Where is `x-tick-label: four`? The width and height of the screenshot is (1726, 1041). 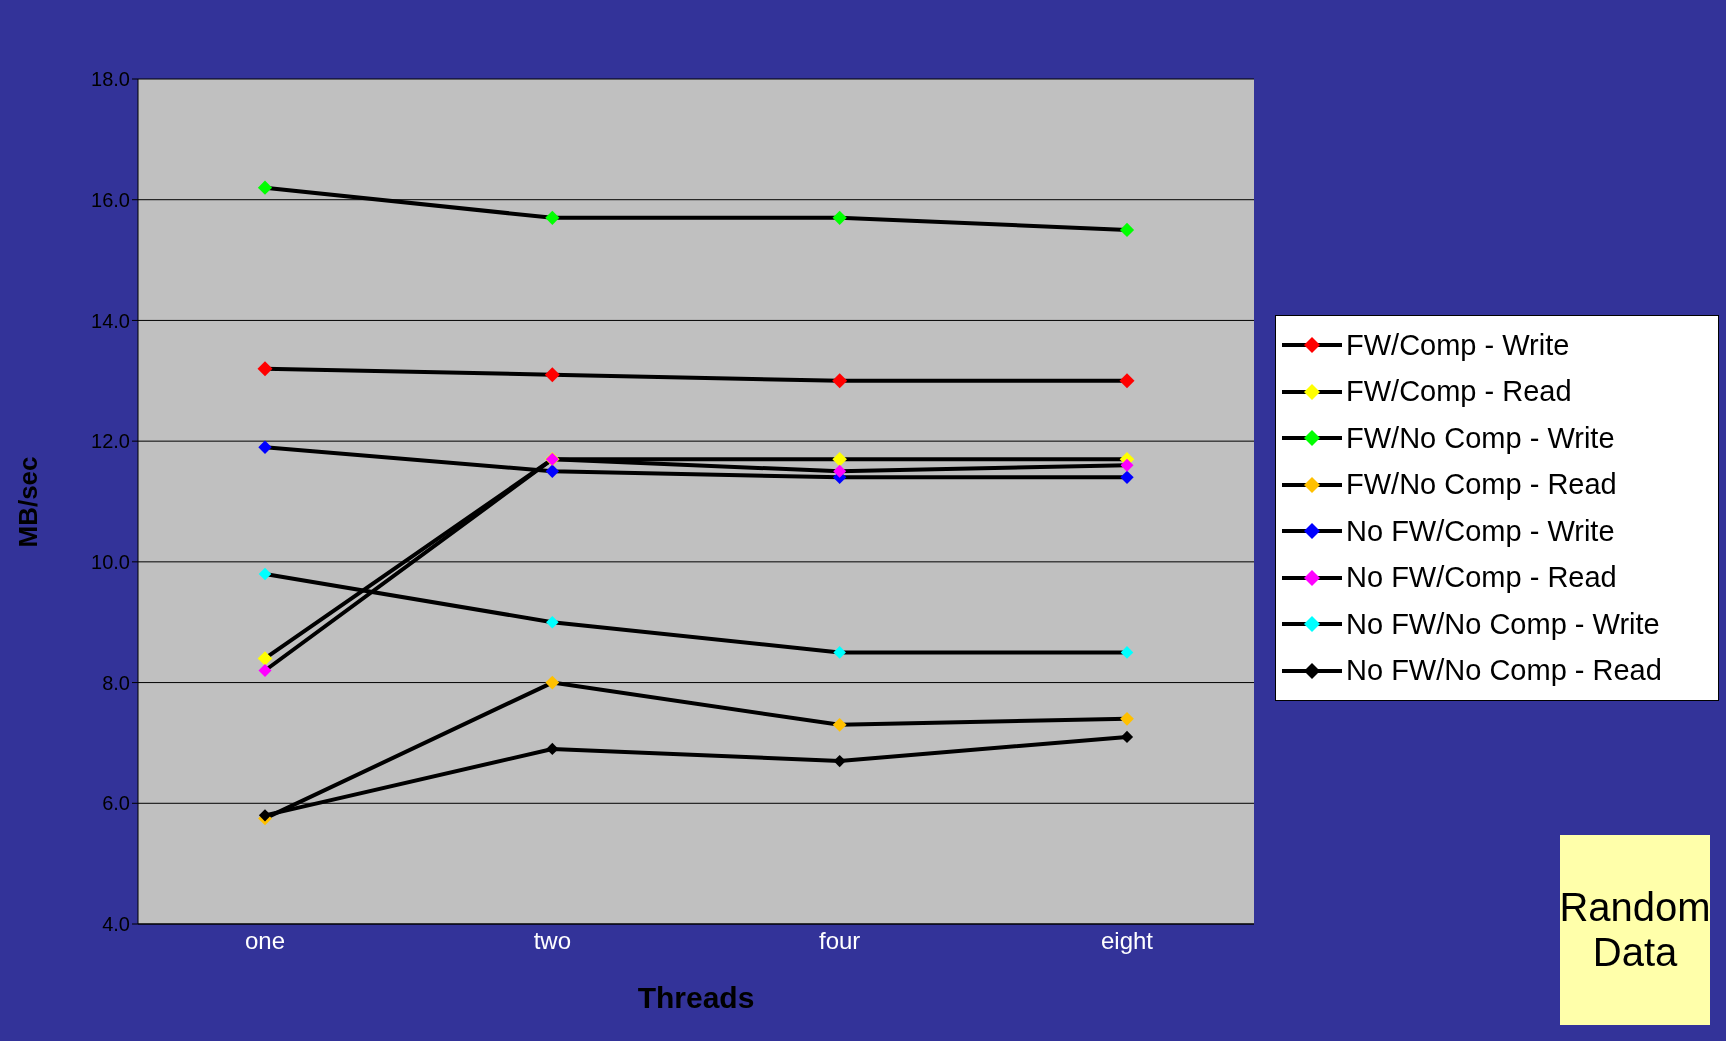 x-tick-label: four is located at coordinates (839, 941).